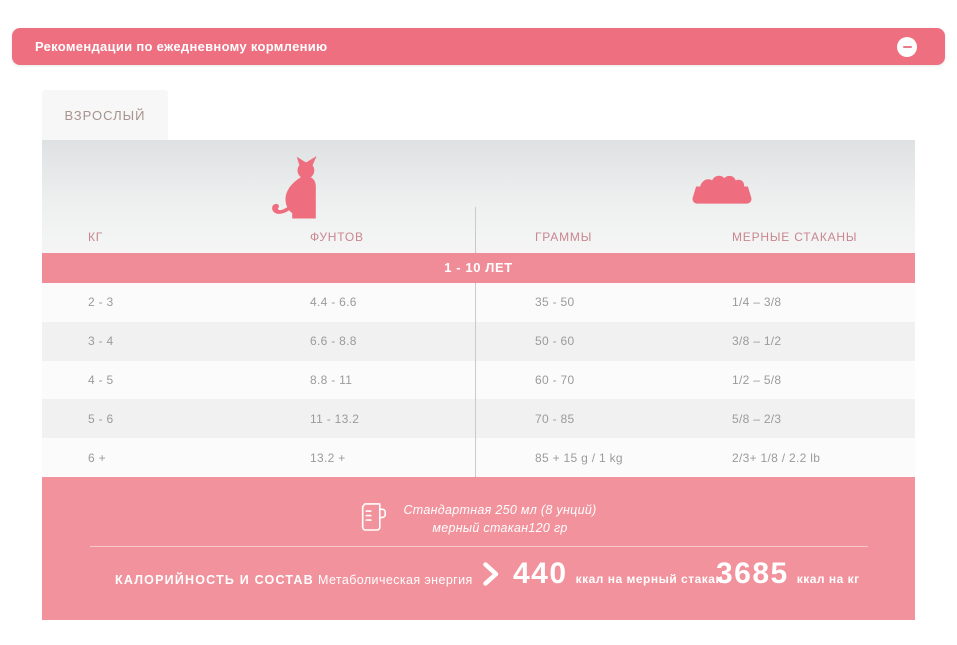  What do you see at coordinates (333, 302) in the screenshot?
I see `cell-lbs: 4.4 - 6.6` at bounding box center [333, 302].